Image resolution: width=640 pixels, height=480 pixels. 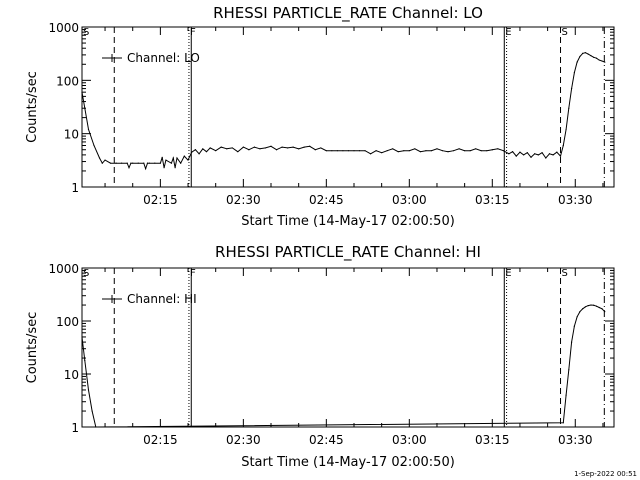 What do you see at coordinates (409, 200) in the screenshot?
I see `x-tick-label: 03:00` at bounding box center [409, 200].